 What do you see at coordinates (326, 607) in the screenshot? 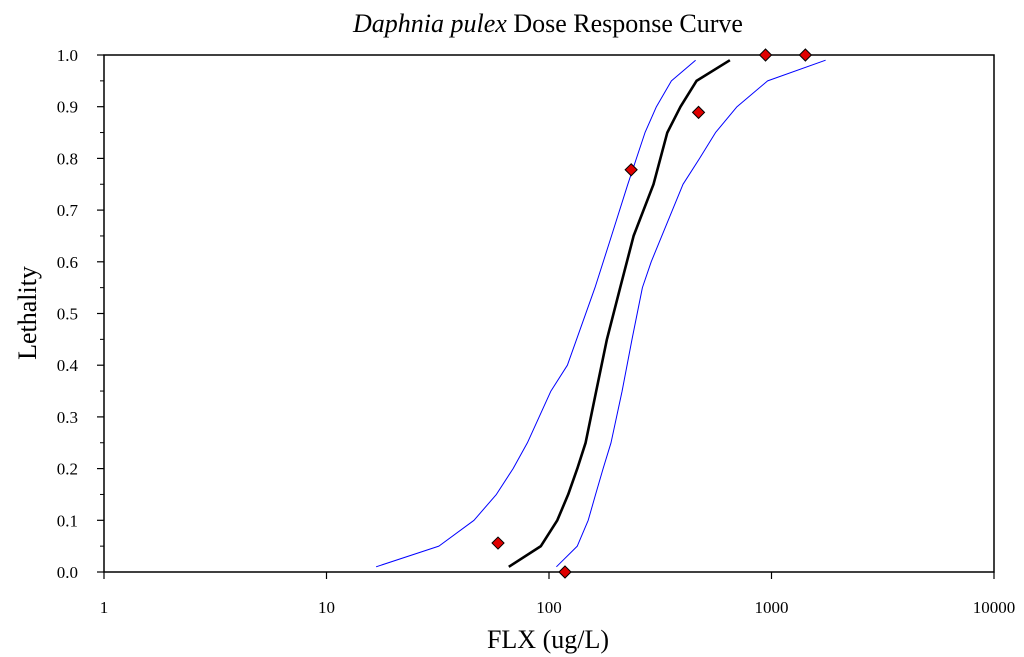
I see `x-tick-label: 10` at bounding box center [326, 607].